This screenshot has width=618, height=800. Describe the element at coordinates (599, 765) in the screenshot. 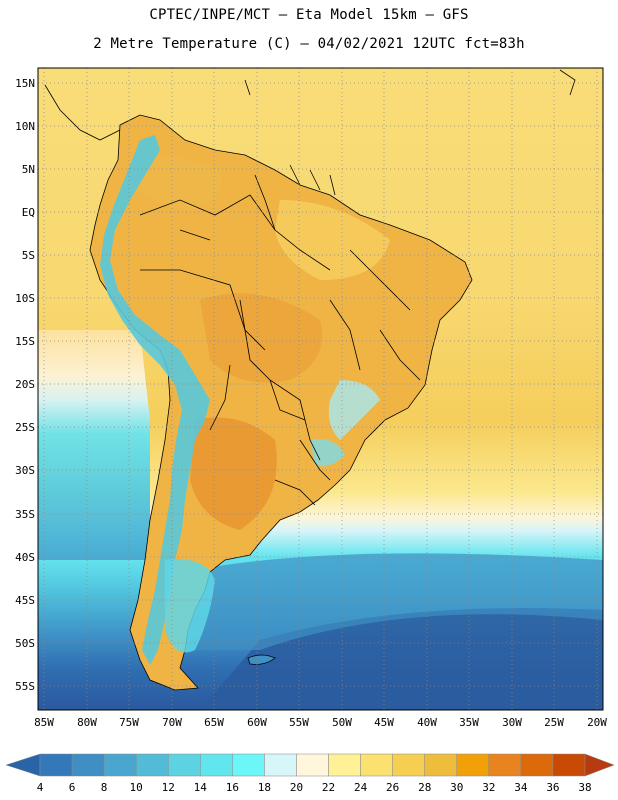

I see `color-scale-arrow-high` at that location.